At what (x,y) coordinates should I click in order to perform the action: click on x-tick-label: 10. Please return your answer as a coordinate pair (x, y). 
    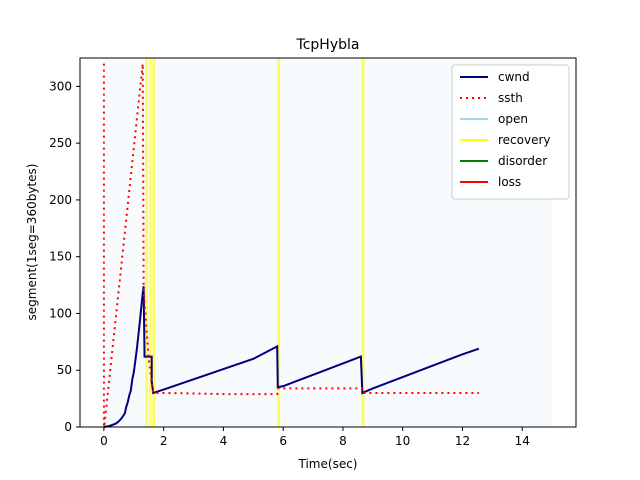
    Looking at the image, I should click on (402, 441).